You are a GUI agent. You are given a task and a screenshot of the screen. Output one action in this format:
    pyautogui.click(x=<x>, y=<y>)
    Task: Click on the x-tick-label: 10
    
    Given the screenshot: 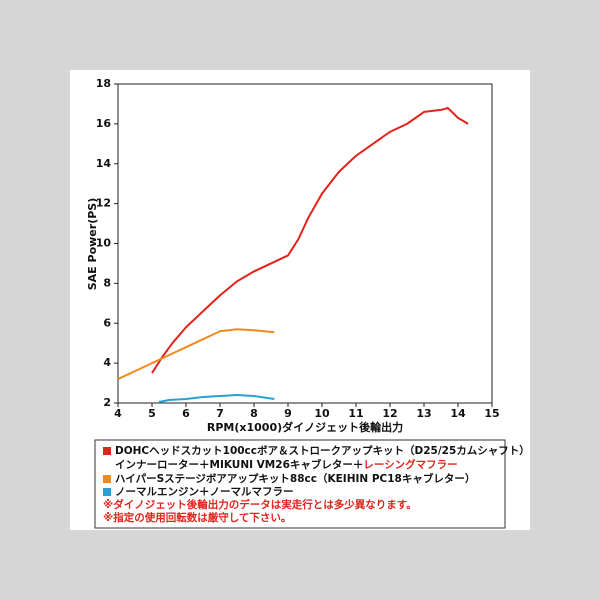 What is the action you would take?
    pyautogui.click(x=322, y=413)
    